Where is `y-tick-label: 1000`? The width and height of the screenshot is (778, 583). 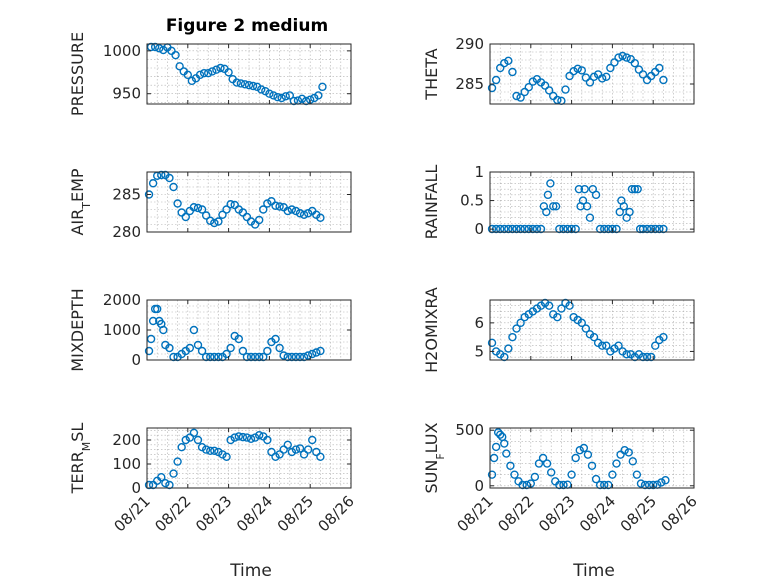 y-tick-label: 1000 is located at coordinates (122, 330).